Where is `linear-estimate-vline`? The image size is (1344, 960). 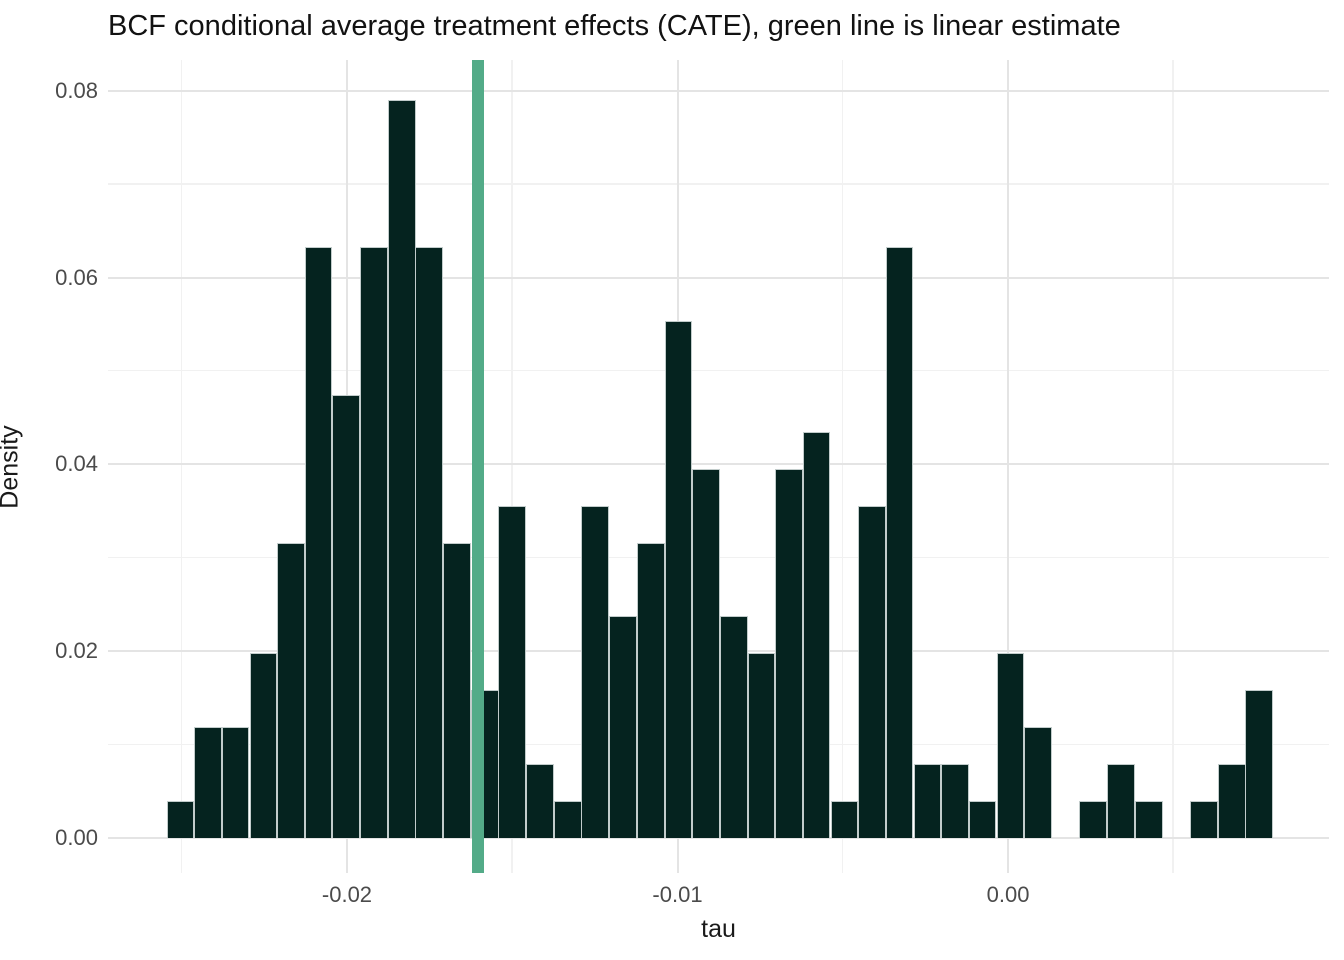
linear-estimate-vline is located at coordinates (477, 466).